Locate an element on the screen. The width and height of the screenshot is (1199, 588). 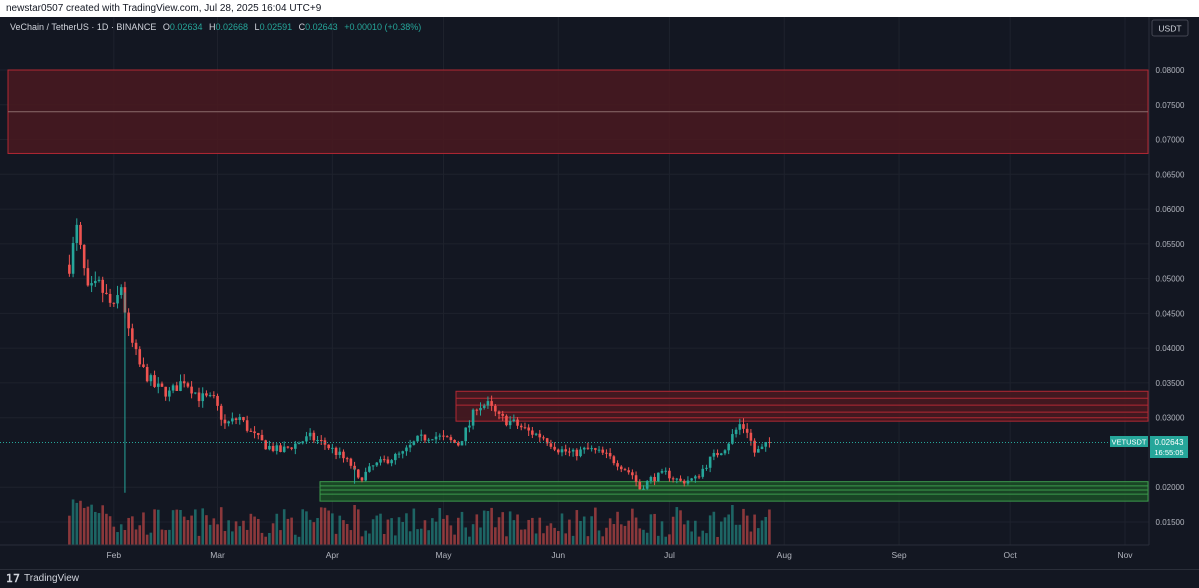
low-value: 0.02591 is located at coordinates (276, 27).